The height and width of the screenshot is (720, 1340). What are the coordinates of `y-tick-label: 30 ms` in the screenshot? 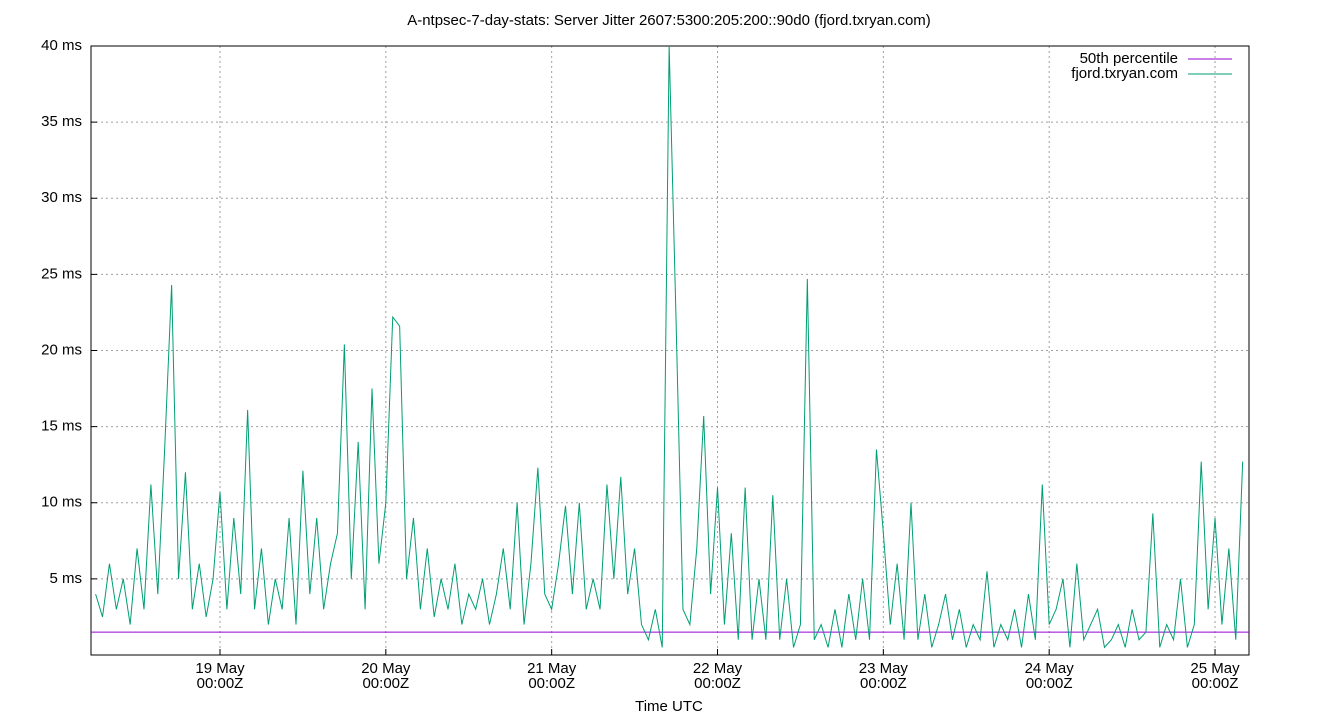 It's located at (61, 197).